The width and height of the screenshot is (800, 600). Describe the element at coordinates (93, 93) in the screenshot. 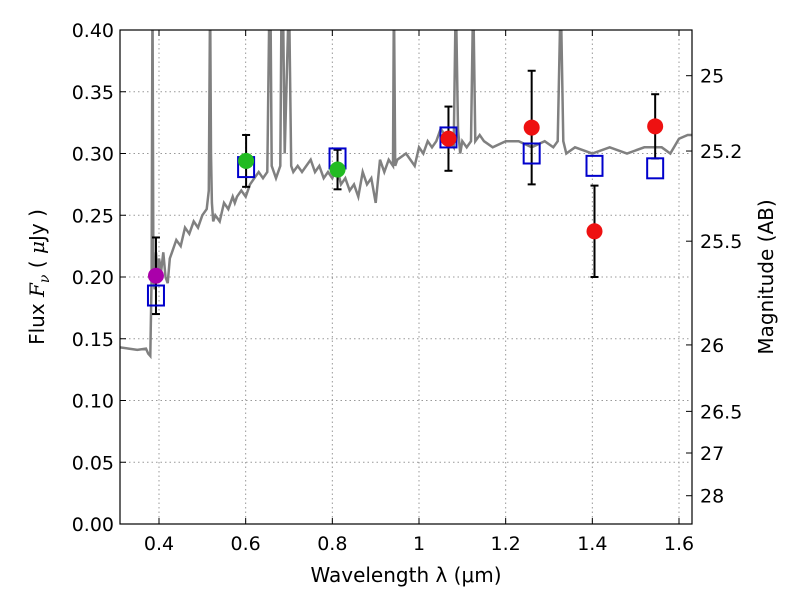

I see `y-tick-label: 0.35` at that location.